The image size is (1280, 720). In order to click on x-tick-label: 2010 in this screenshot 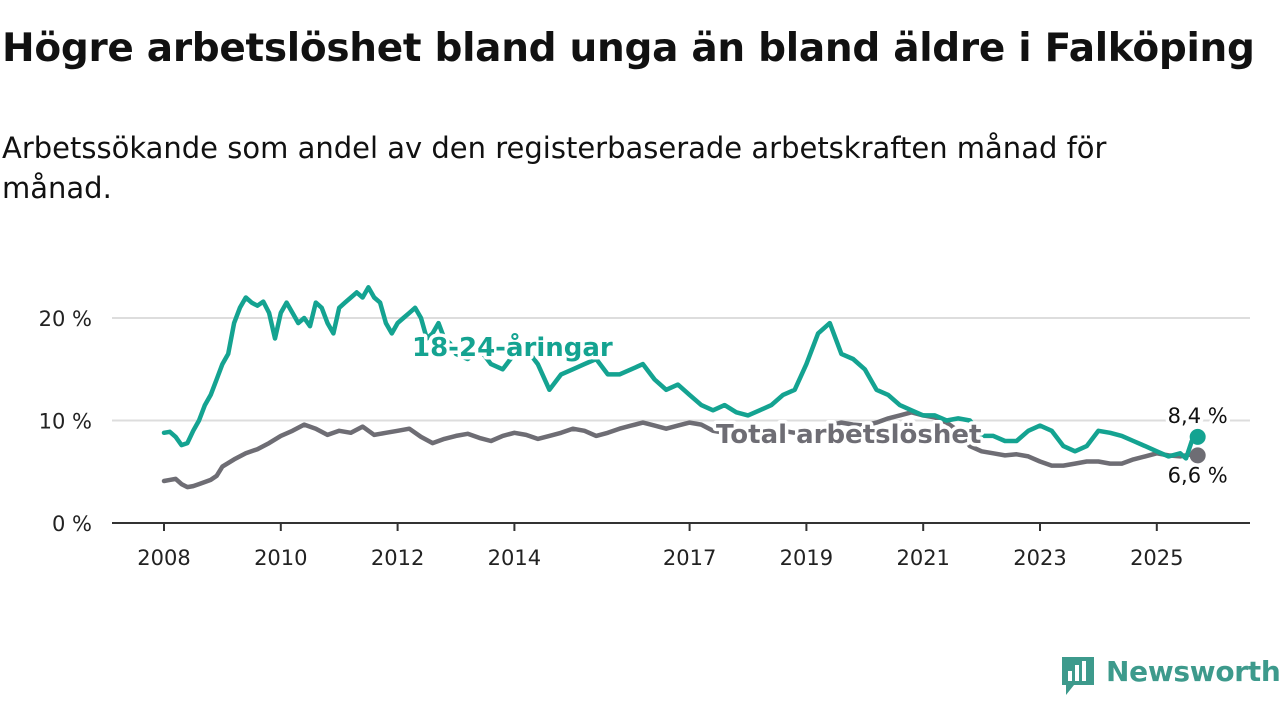, I will do `click(280, 558)`.